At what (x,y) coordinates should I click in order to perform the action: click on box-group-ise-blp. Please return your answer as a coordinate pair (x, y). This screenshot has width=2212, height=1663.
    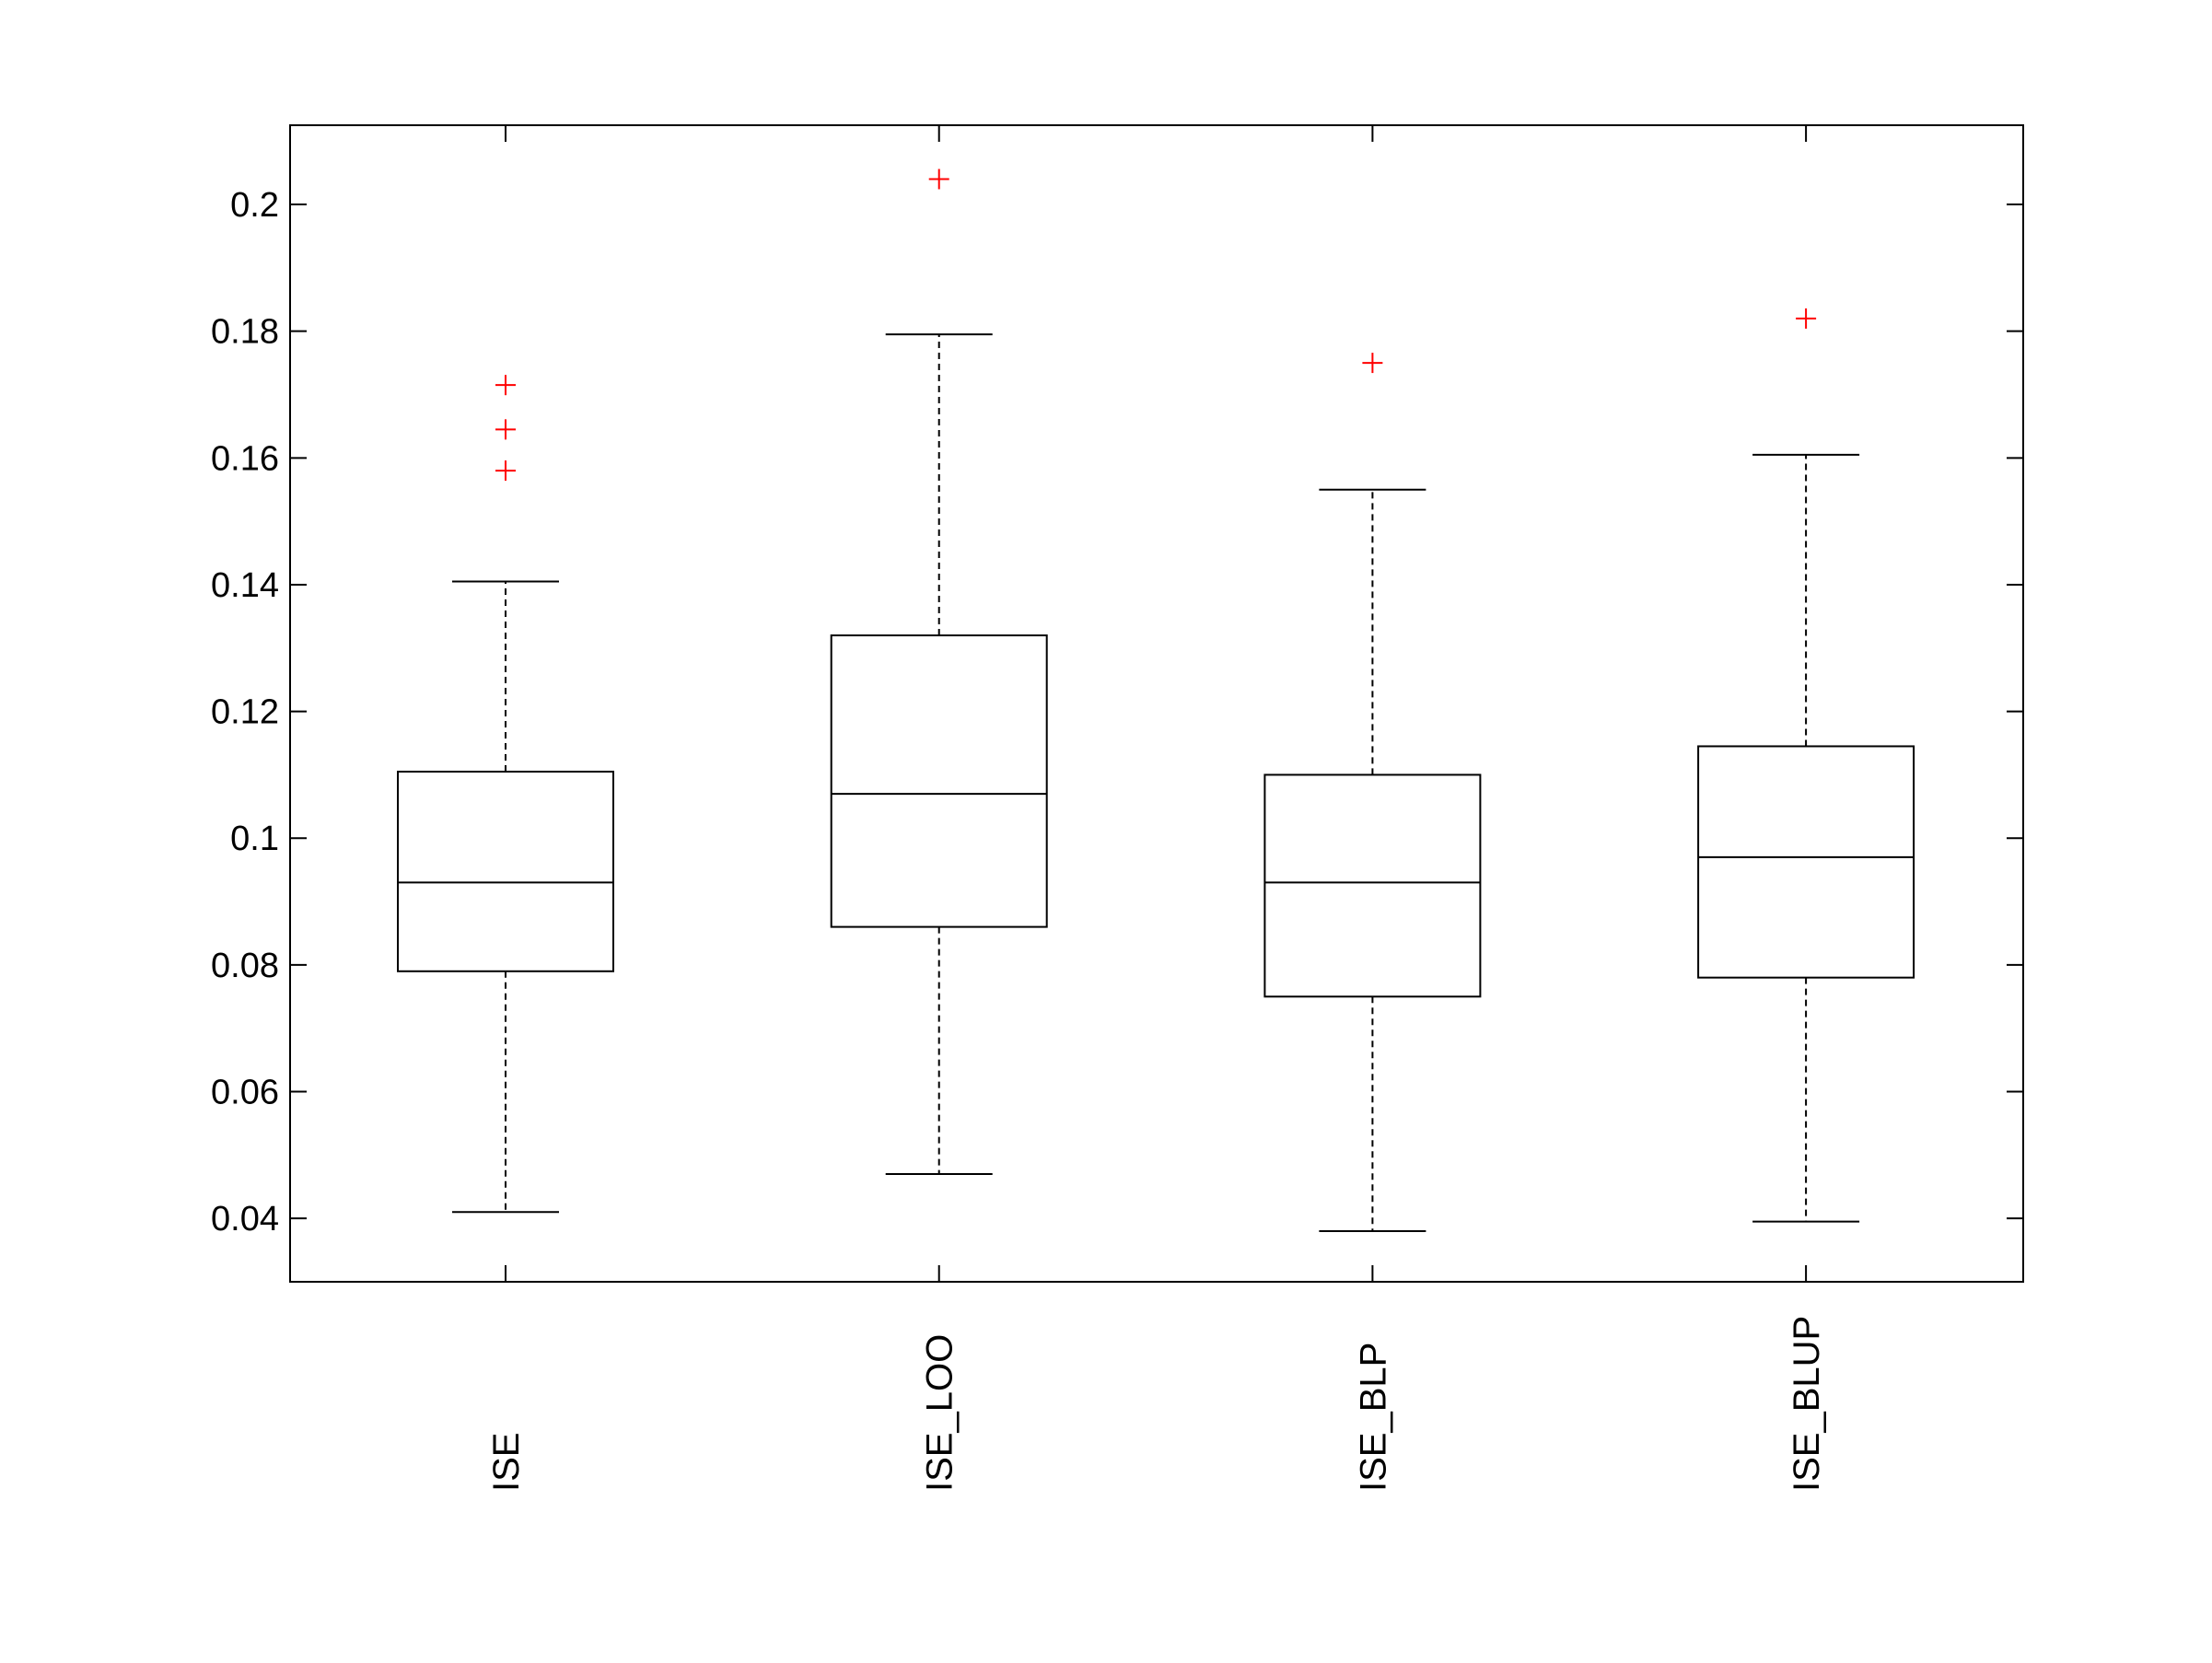
    Looking at the image, I should click on (1373, 793).